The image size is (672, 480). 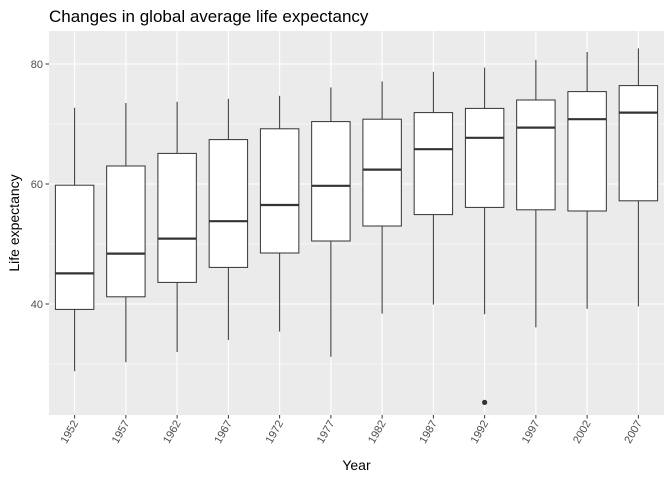 I want to click on box-2007, so click(x=638, y=177).